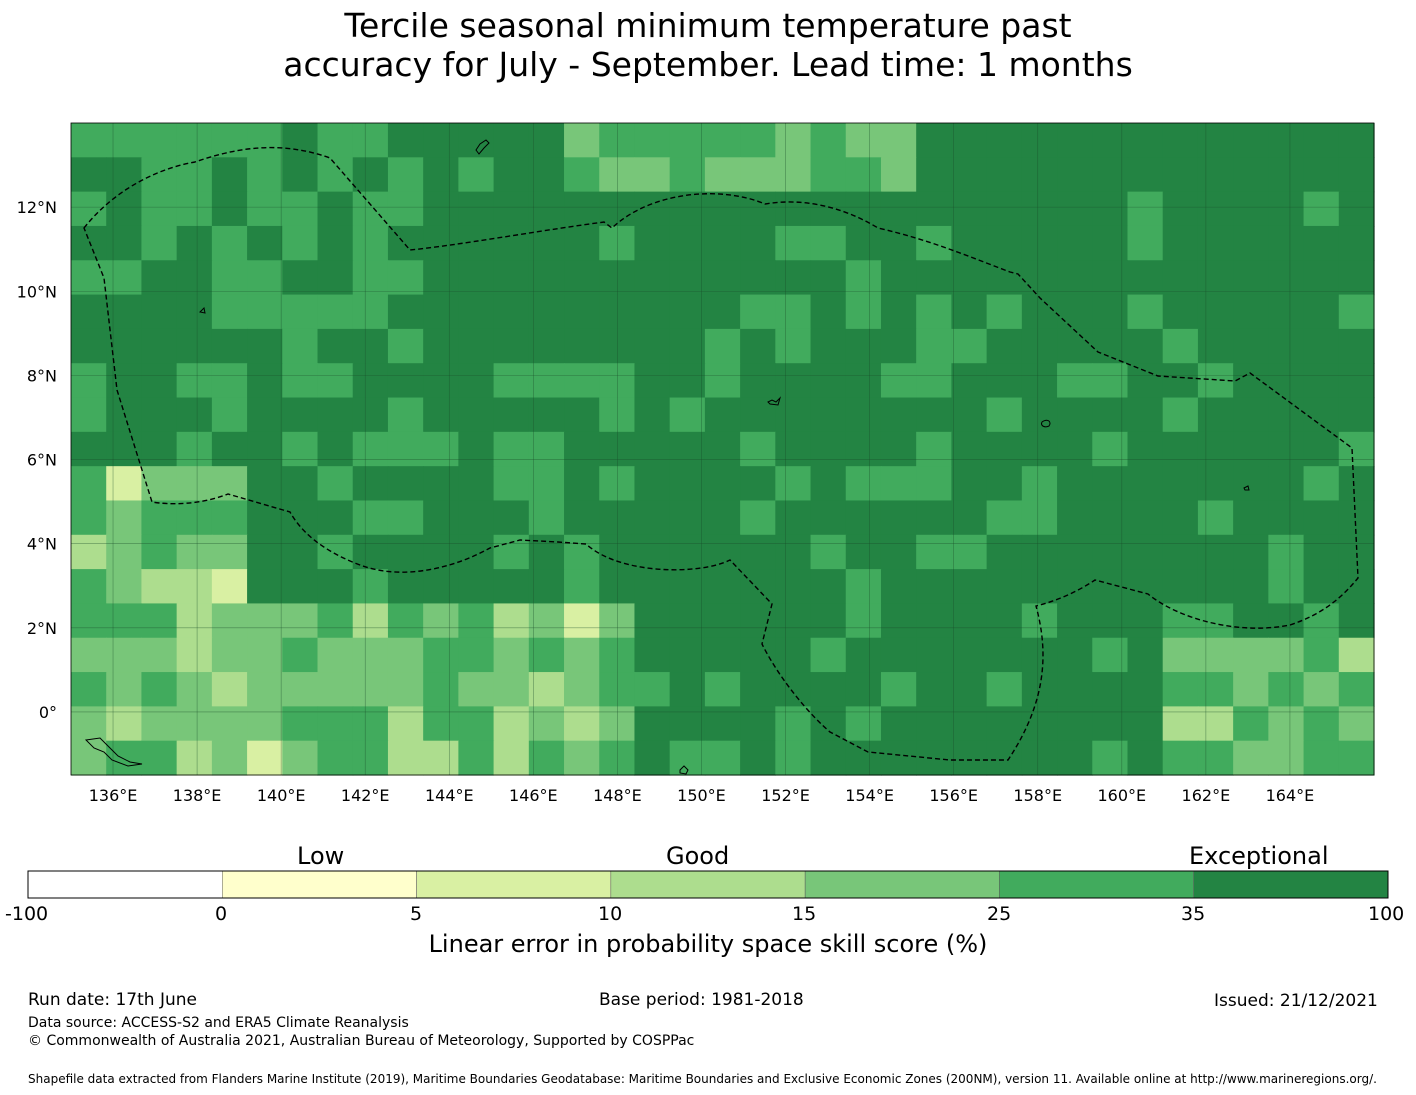  What do you see at coordinates (202, 310) in the screenshot?
I see `island-yap` at bounding box center [202, 310].